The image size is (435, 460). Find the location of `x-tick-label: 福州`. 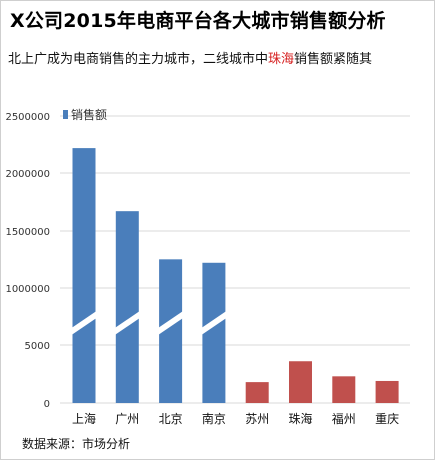

x-tick-label: 福州 is located at coordinates (344, 418).